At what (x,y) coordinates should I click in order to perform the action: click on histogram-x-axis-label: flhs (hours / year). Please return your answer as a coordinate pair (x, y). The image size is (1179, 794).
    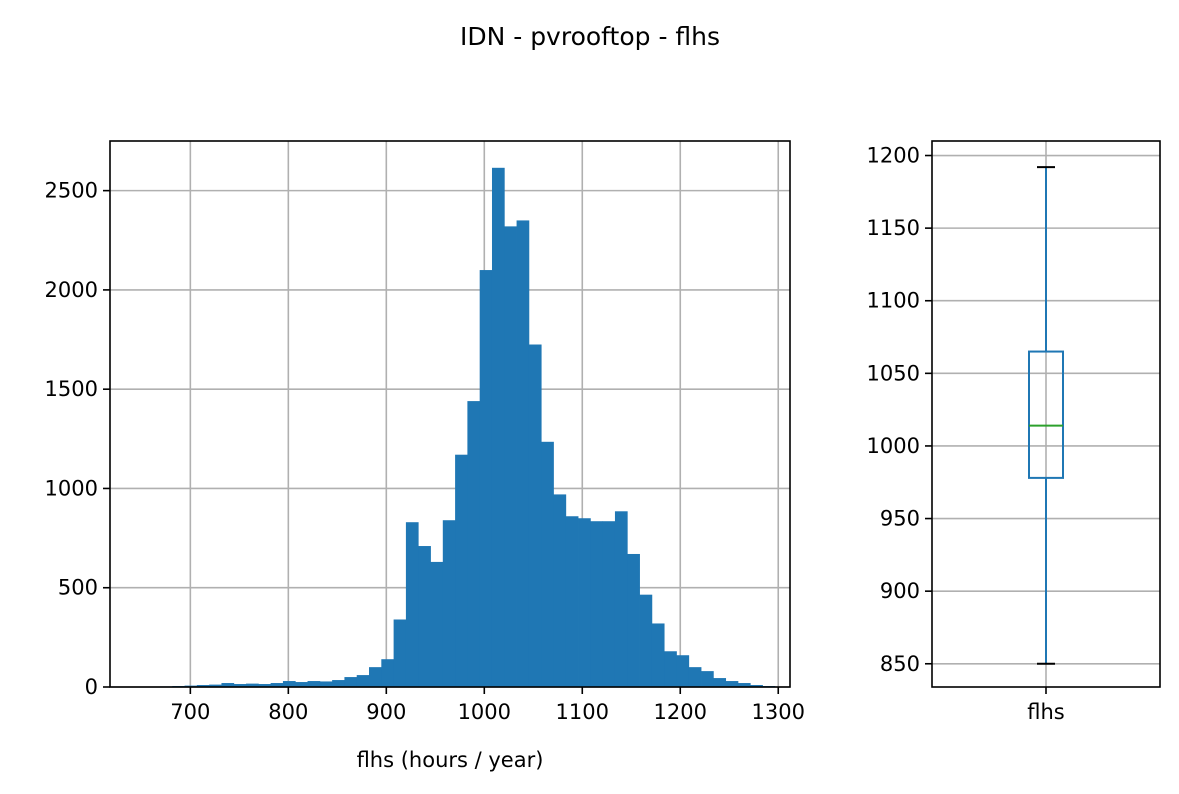
    Looking at the image, I should click on (450, 760).